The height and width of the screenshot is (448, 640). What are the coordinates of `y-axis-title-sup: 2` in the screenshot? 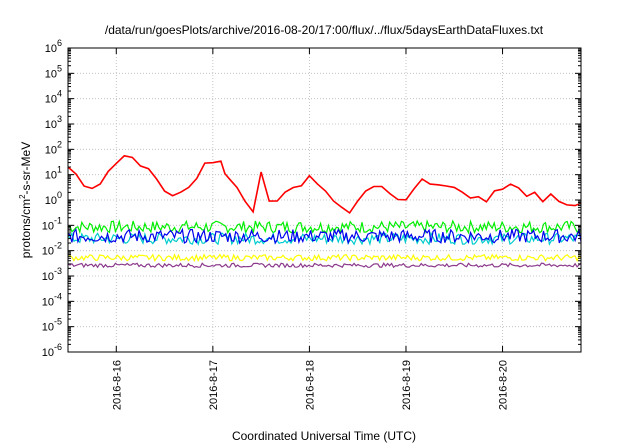 It's located at (22, 196).